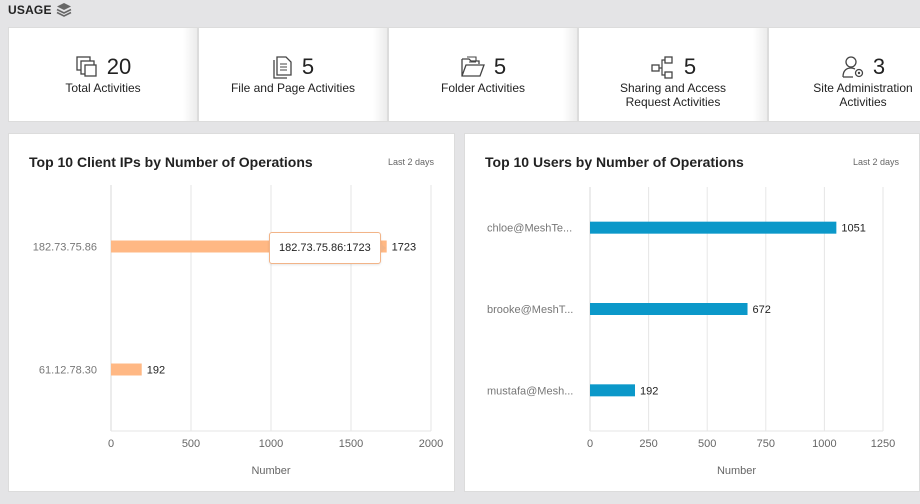 The height and width of the screenshot is (504, 920). I want to click on data-label: 1723, so click(404, 248).